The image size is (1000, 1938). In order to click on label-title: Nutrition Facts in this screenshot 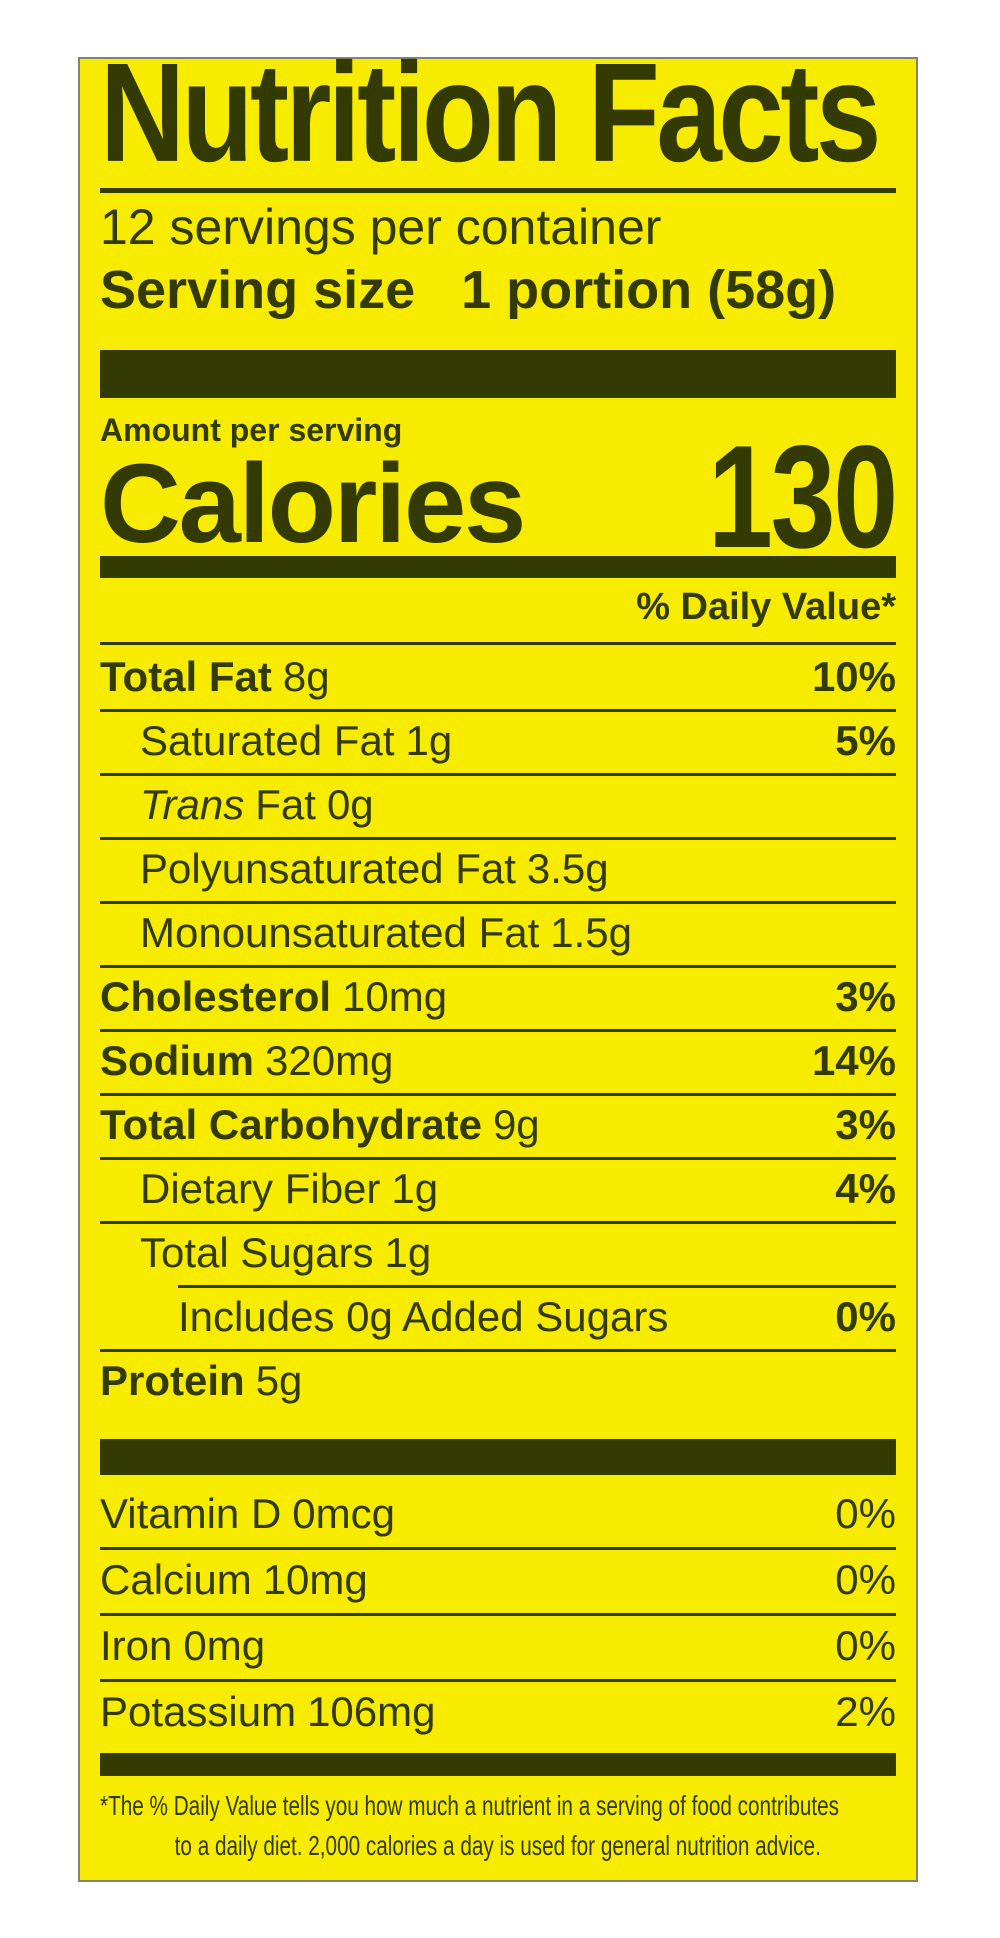, I will do `click(490, 113)`.